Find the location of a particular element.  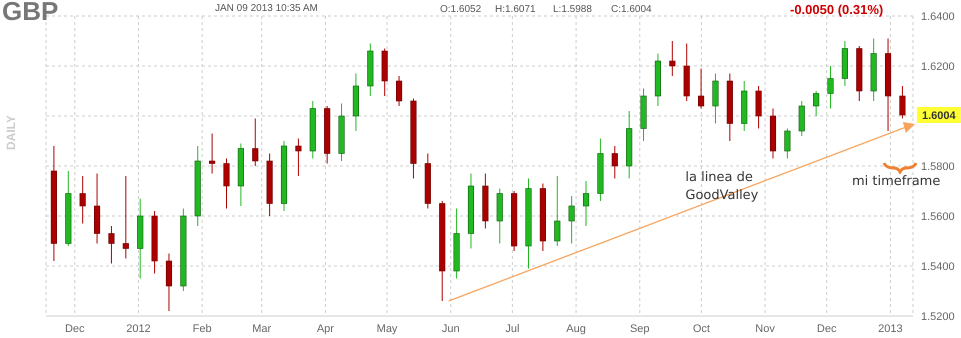

x-tick-label: Jul is located at coordinates (512, 328).